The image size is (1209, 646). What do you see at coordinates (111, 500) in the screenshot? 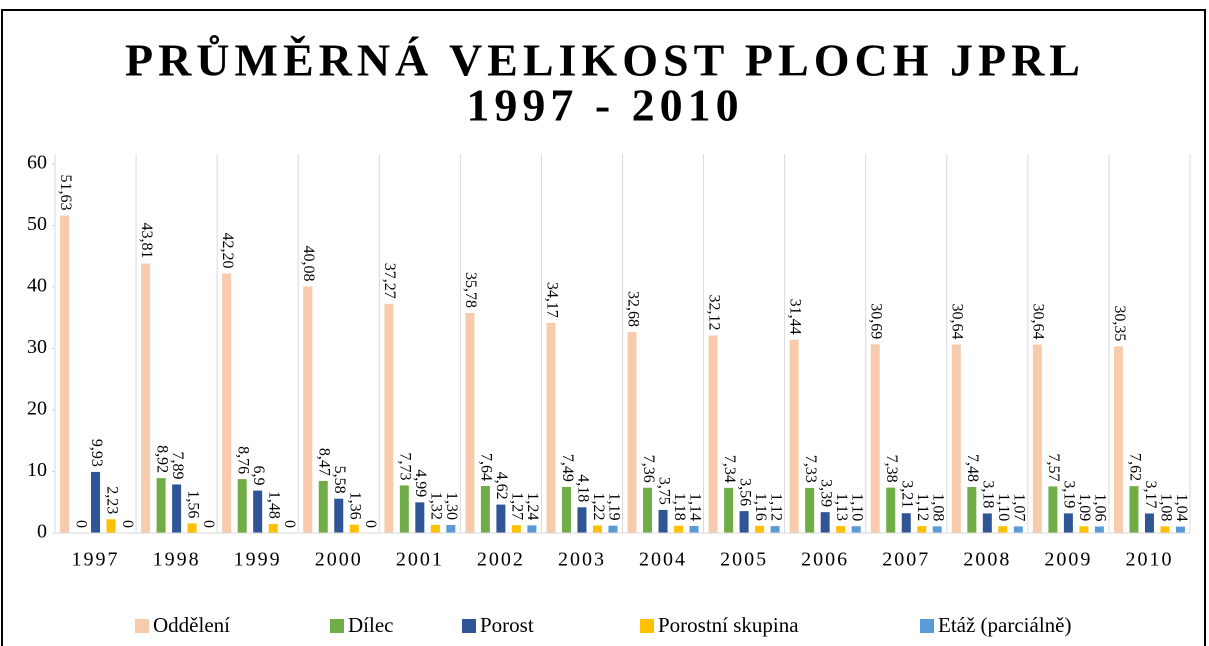
I see `data-label: 2,23` at bounding box center [111, 500].